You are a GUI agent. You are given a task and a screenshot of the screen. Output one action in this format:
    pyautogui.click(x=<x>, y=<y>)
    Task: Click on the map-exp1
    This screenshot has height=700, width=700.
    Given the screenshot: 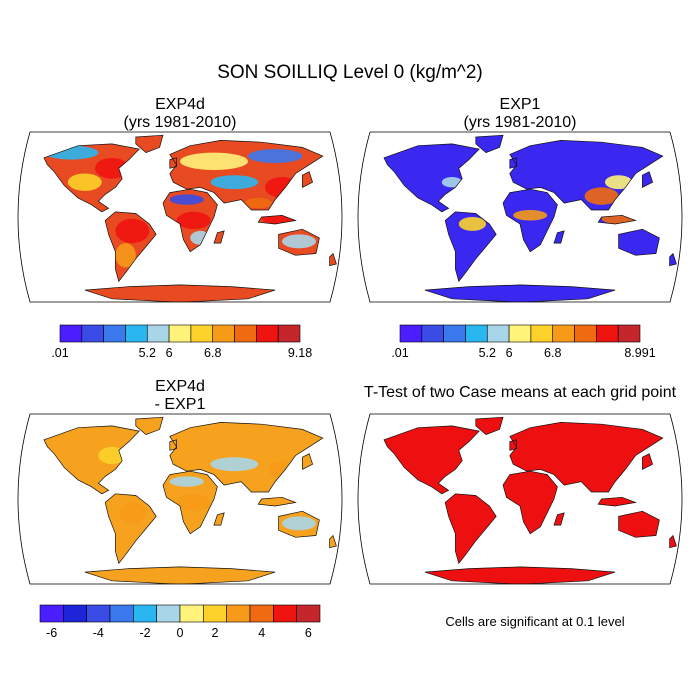 What is the action you would take?
    pyautogui.click(x=520, y=217)
    